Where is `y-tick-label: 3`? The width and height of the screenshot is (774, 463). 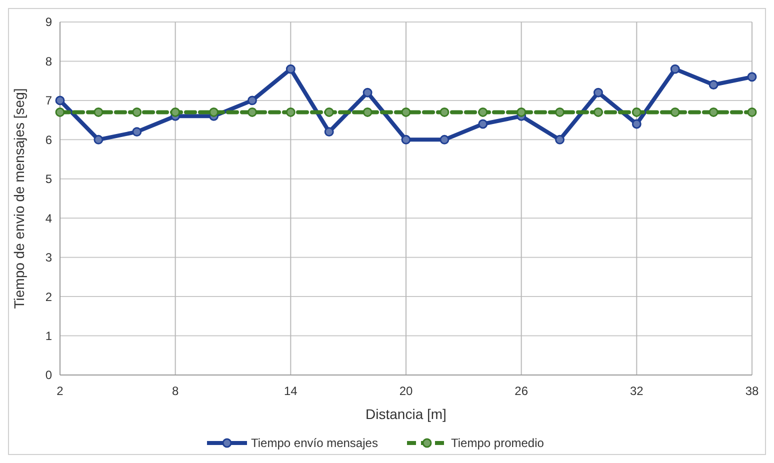
y-tick-label: 3 is located at coordinates (48, 257).